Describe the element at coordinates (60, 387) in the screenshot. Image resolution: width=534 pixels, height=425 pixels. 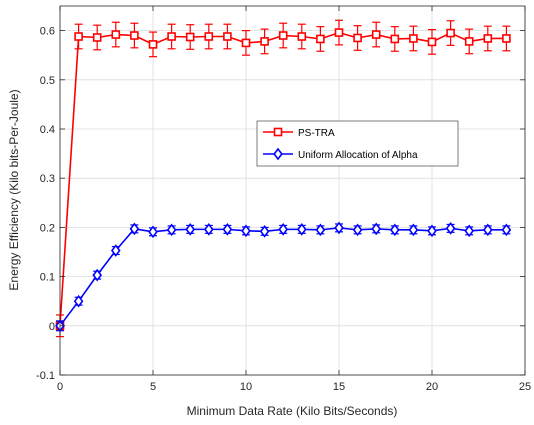
I see `x-tick-label: 0` at that location.